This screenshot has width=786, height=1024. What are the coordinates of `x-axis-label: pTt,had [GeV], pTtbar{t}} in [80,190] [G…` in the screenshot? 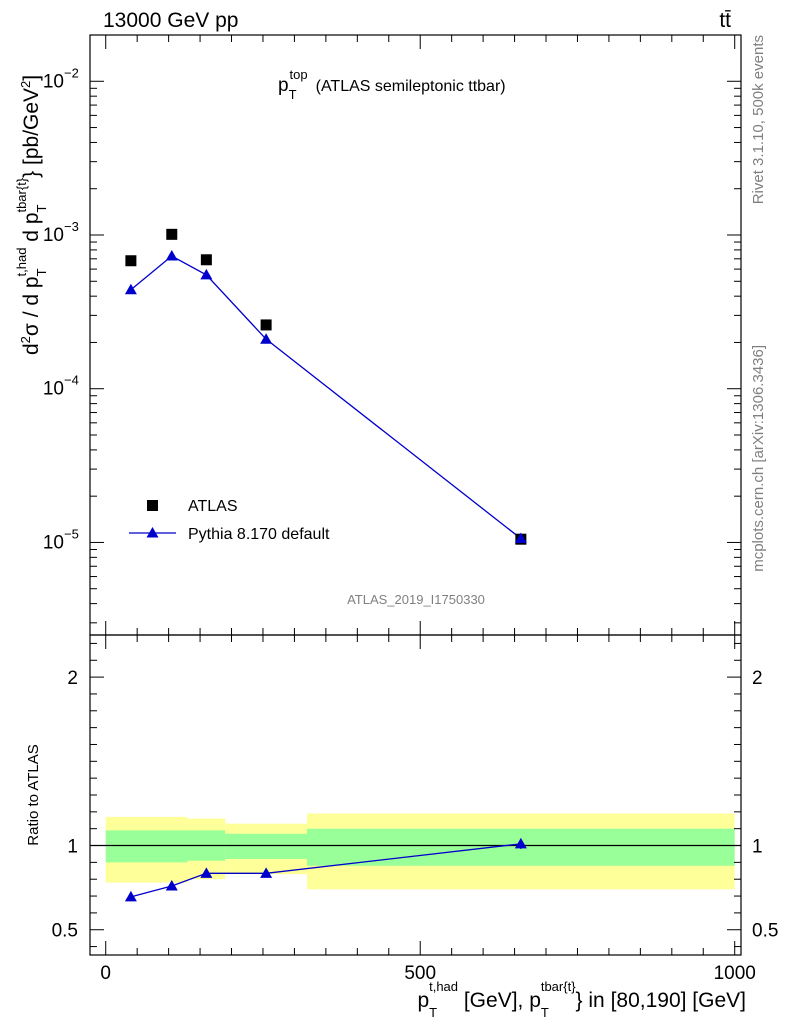 It's located at (581, 999).